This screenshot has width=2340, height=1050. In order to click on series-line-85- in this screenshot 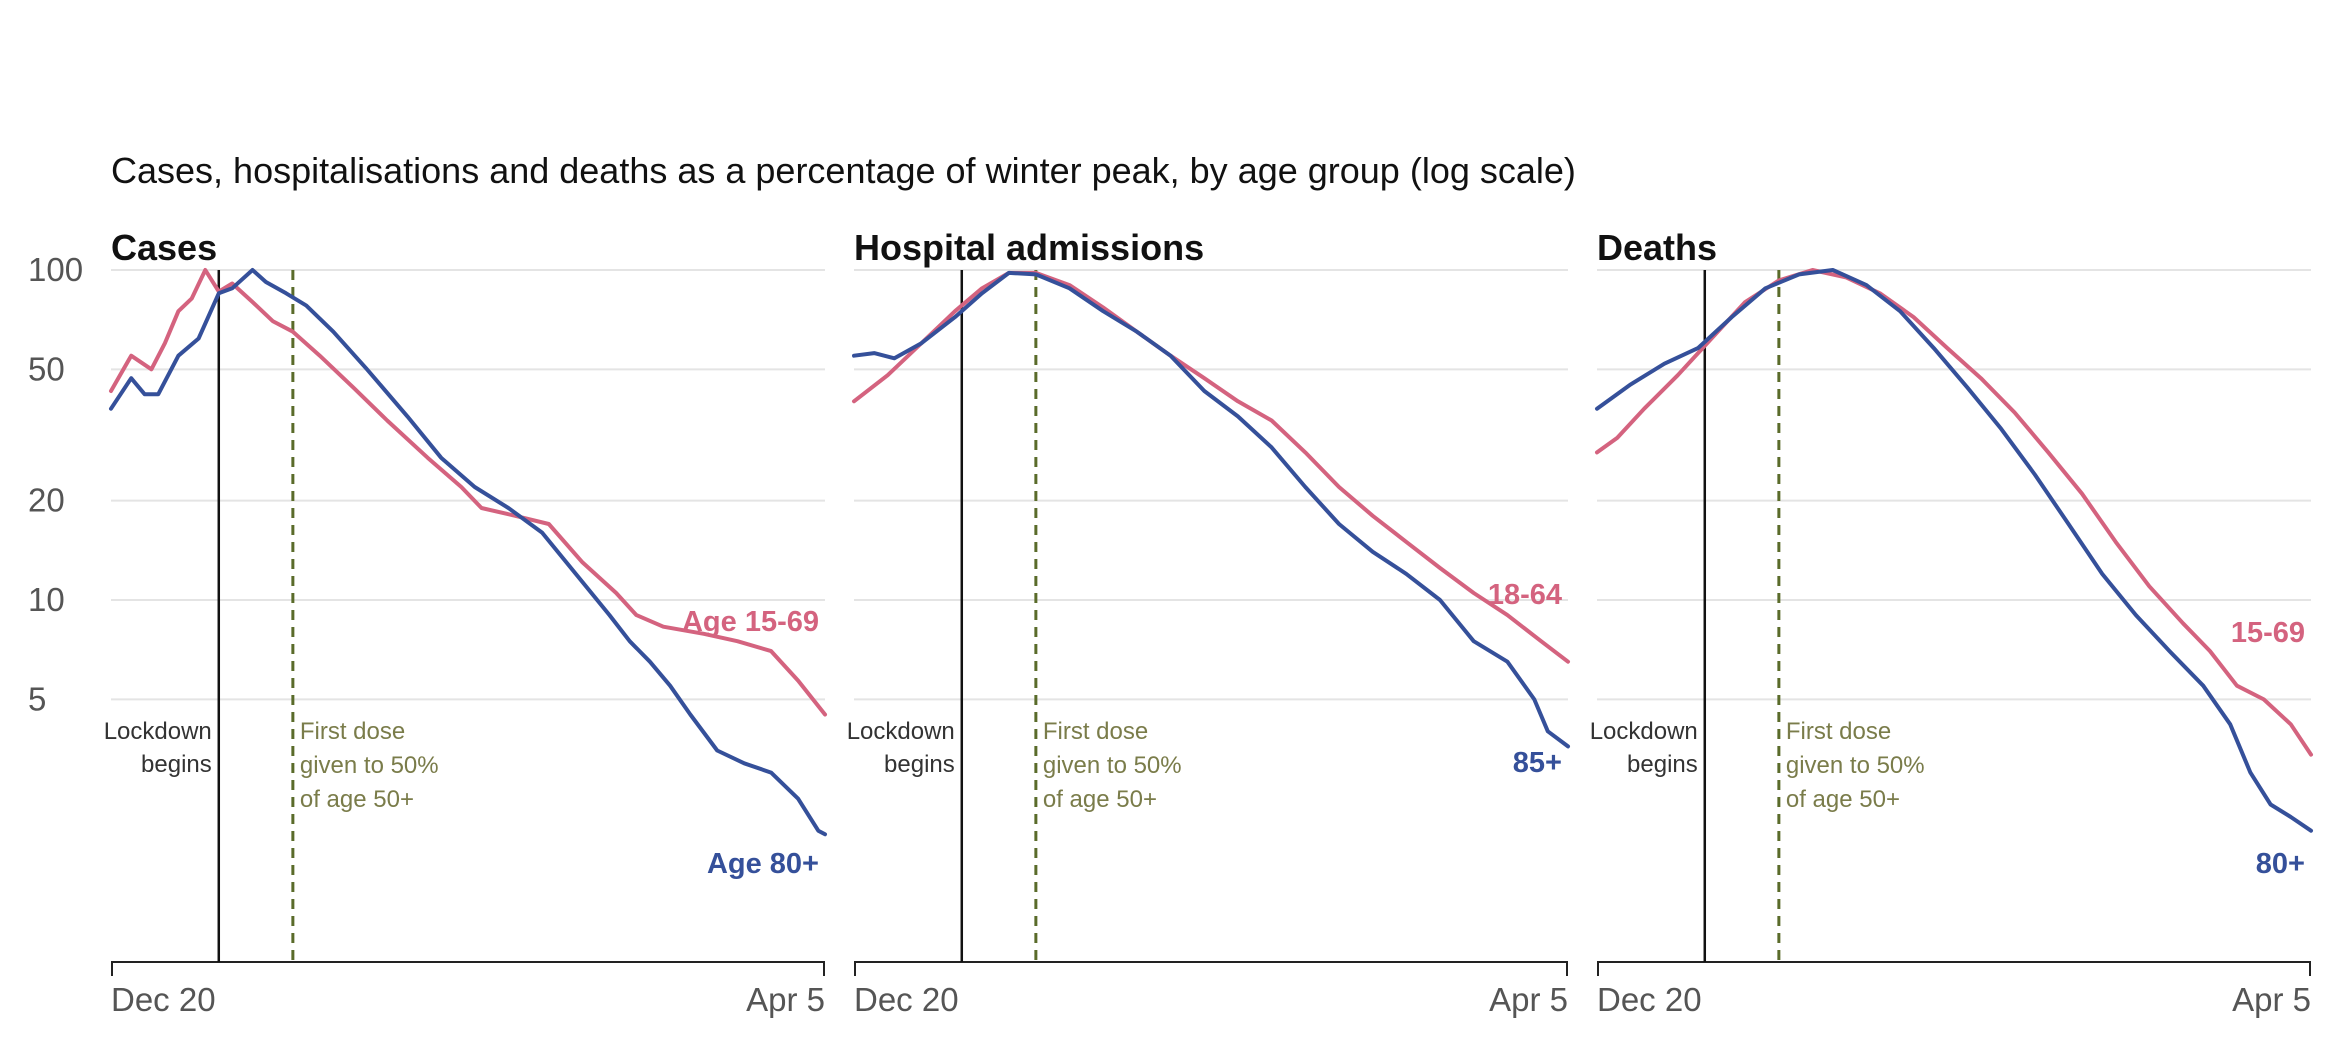, I will do `click(1211, 509)`.